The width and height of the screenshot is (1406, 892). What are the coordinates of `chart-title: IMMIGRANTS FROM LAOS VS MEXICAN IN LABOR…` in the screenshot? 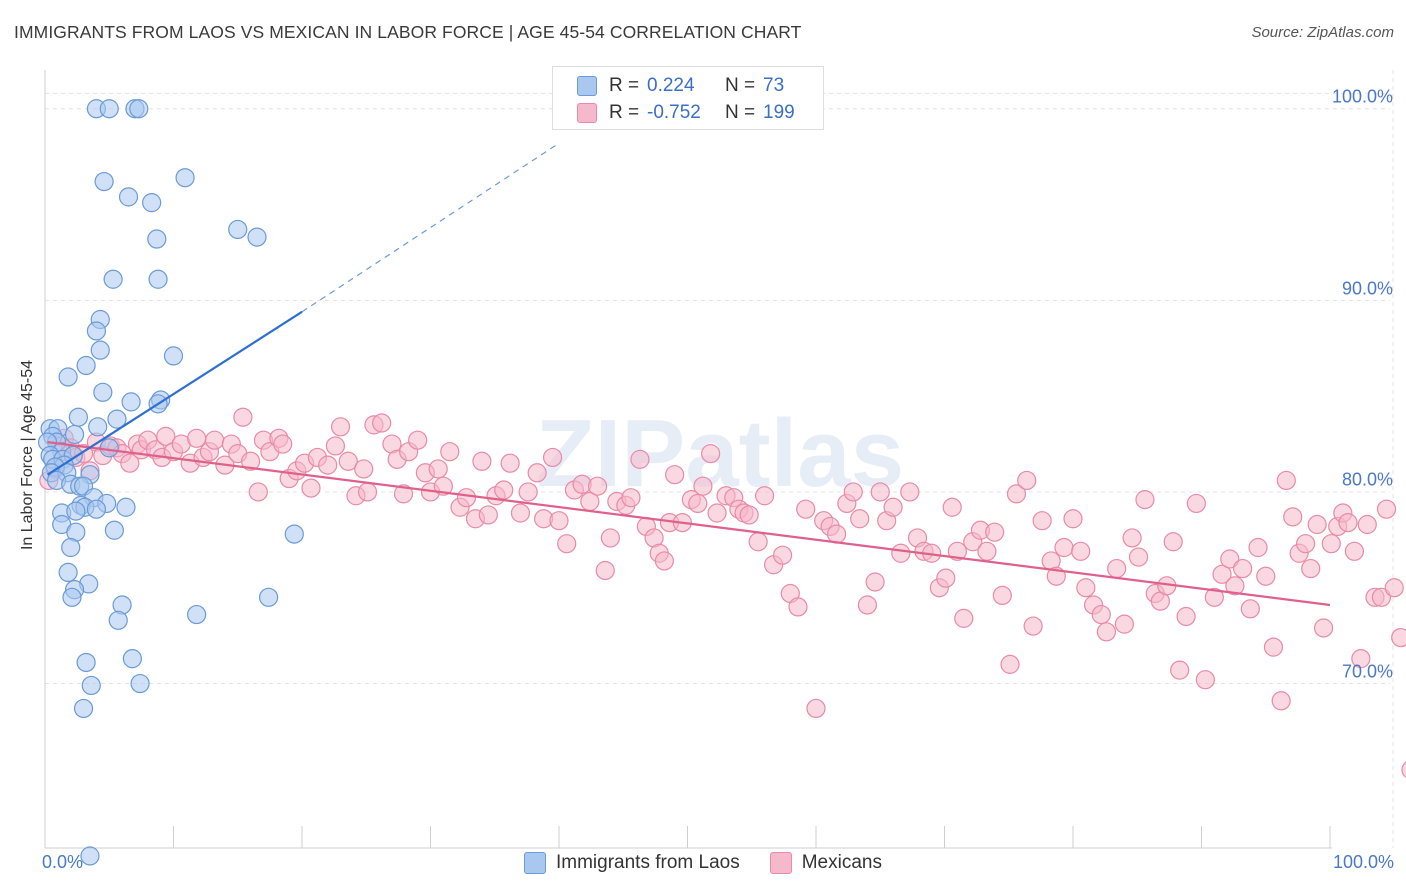 It's located at (408, 32).